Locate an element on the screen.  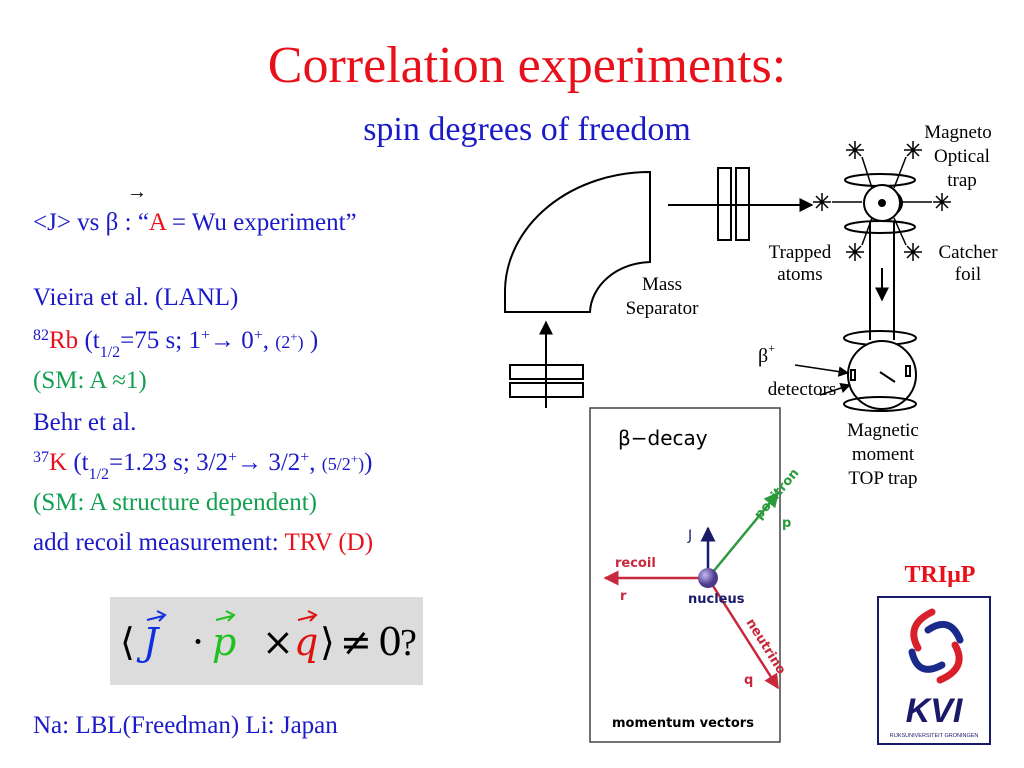
formula-symbol: × is located at coordinates (278, 642).